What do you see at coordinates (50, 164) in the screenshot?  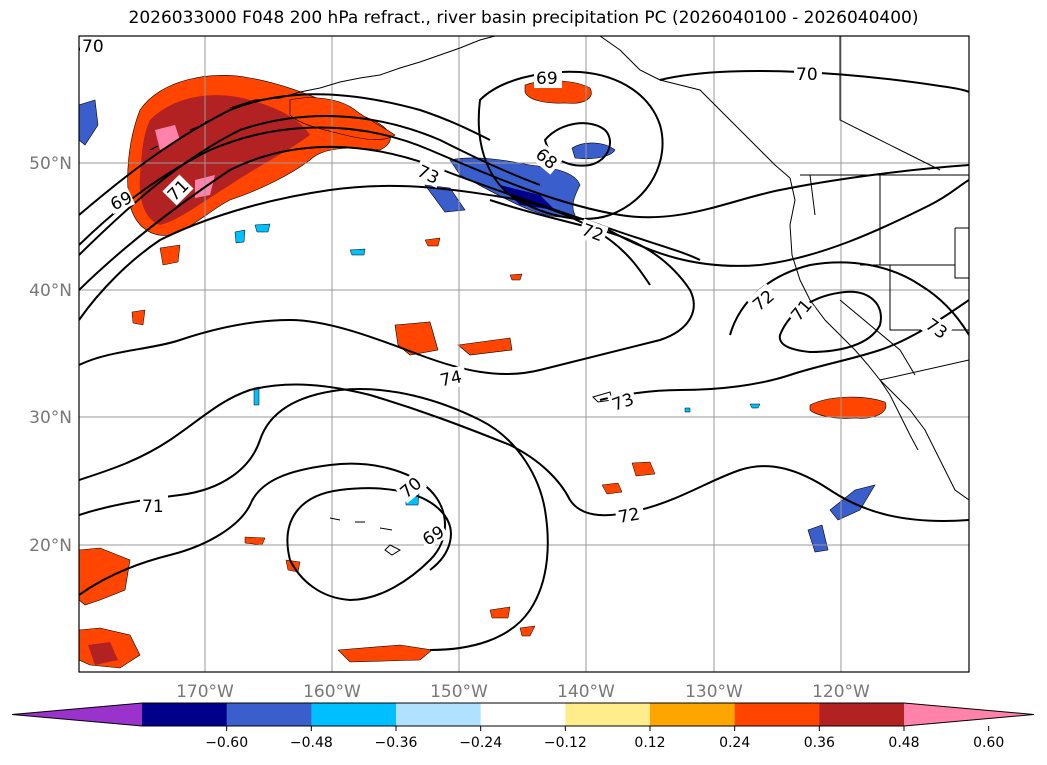 I see `lat-tick-label: 50°N` at bounding box center [50, 164].